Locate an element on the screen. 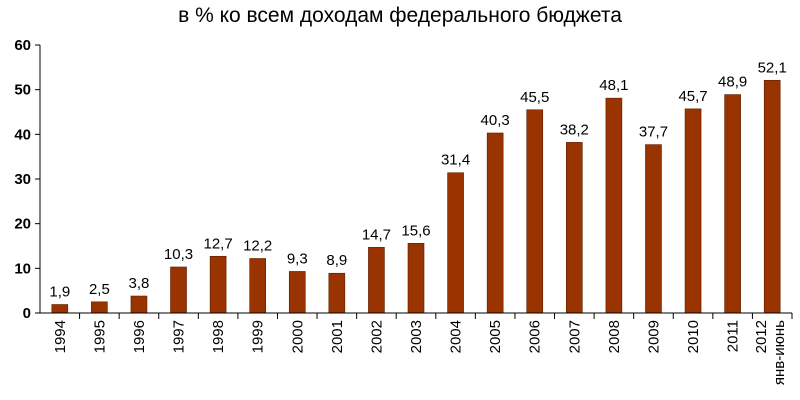 Image resolution: width=800 pixels, height=400 pixels. y-tick-label: 30 is located at coordinates (22, 179).